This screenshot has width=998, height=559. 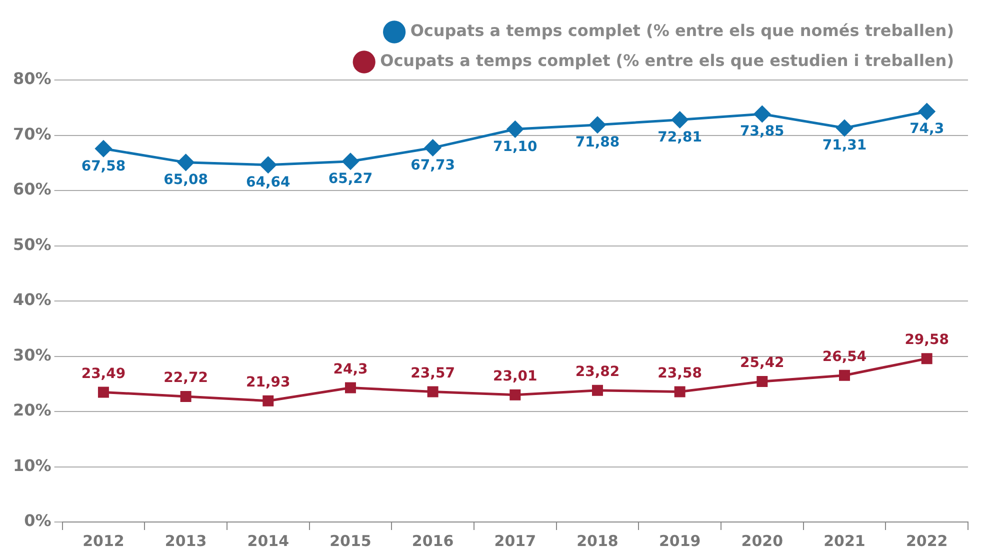 What do you see at coordinates (185, 541) in the screenshot?
I see `x-tick-label: 2013` at bounding box center [185, 541].